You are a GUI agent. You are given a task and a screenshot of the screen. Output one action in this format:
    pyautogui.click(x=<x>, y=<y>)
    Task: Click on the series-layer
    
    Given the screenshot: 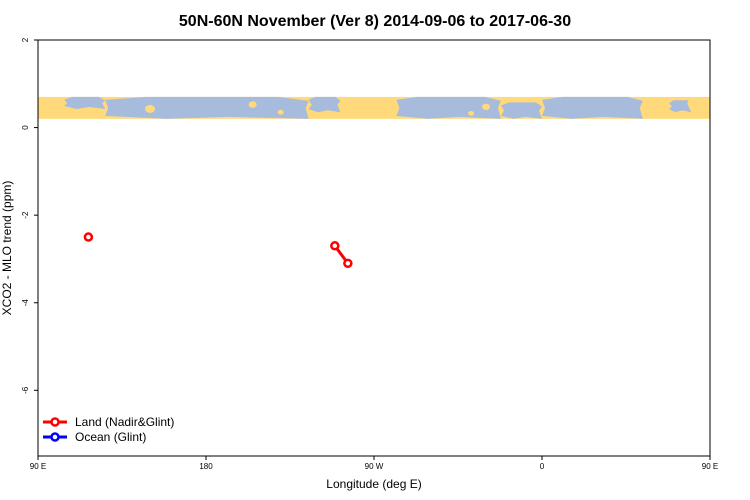 What is the action you would take?
    pyautogui.click(x=218, y=250)
    